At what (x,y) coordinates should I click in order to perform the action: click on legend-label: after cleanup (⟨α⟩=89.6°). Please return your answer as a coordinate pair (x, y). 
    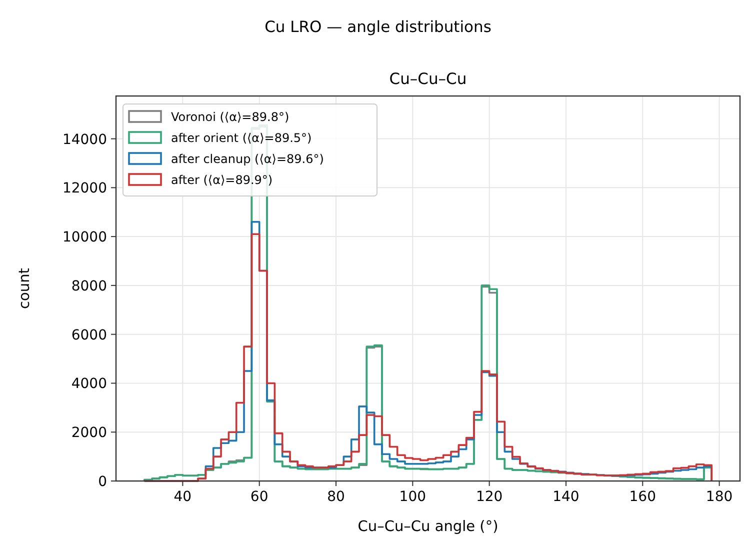
    Looking at the image, I should click on (247, 159).